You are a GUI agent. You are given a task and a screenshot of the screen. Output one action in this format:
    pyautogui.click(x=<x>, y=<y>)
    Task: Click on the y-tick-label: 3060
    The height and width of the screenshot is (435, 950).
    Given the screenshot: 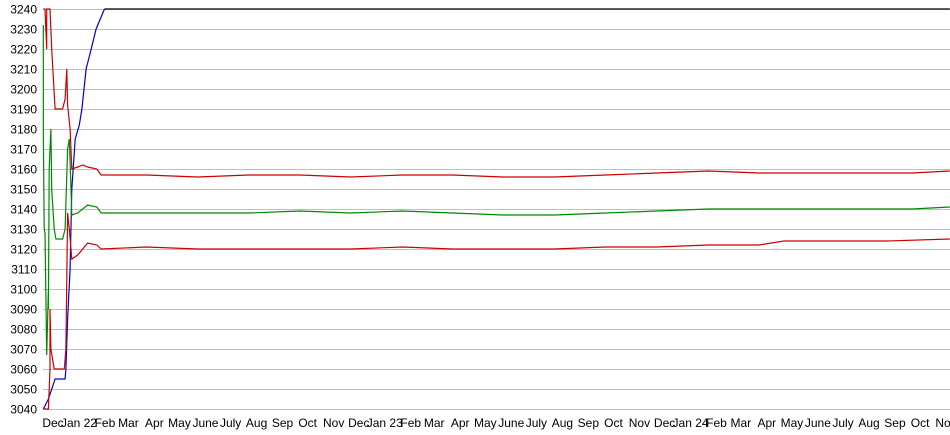 What is the action you would take?
    pyautogui.click(x=23, y=370)
    